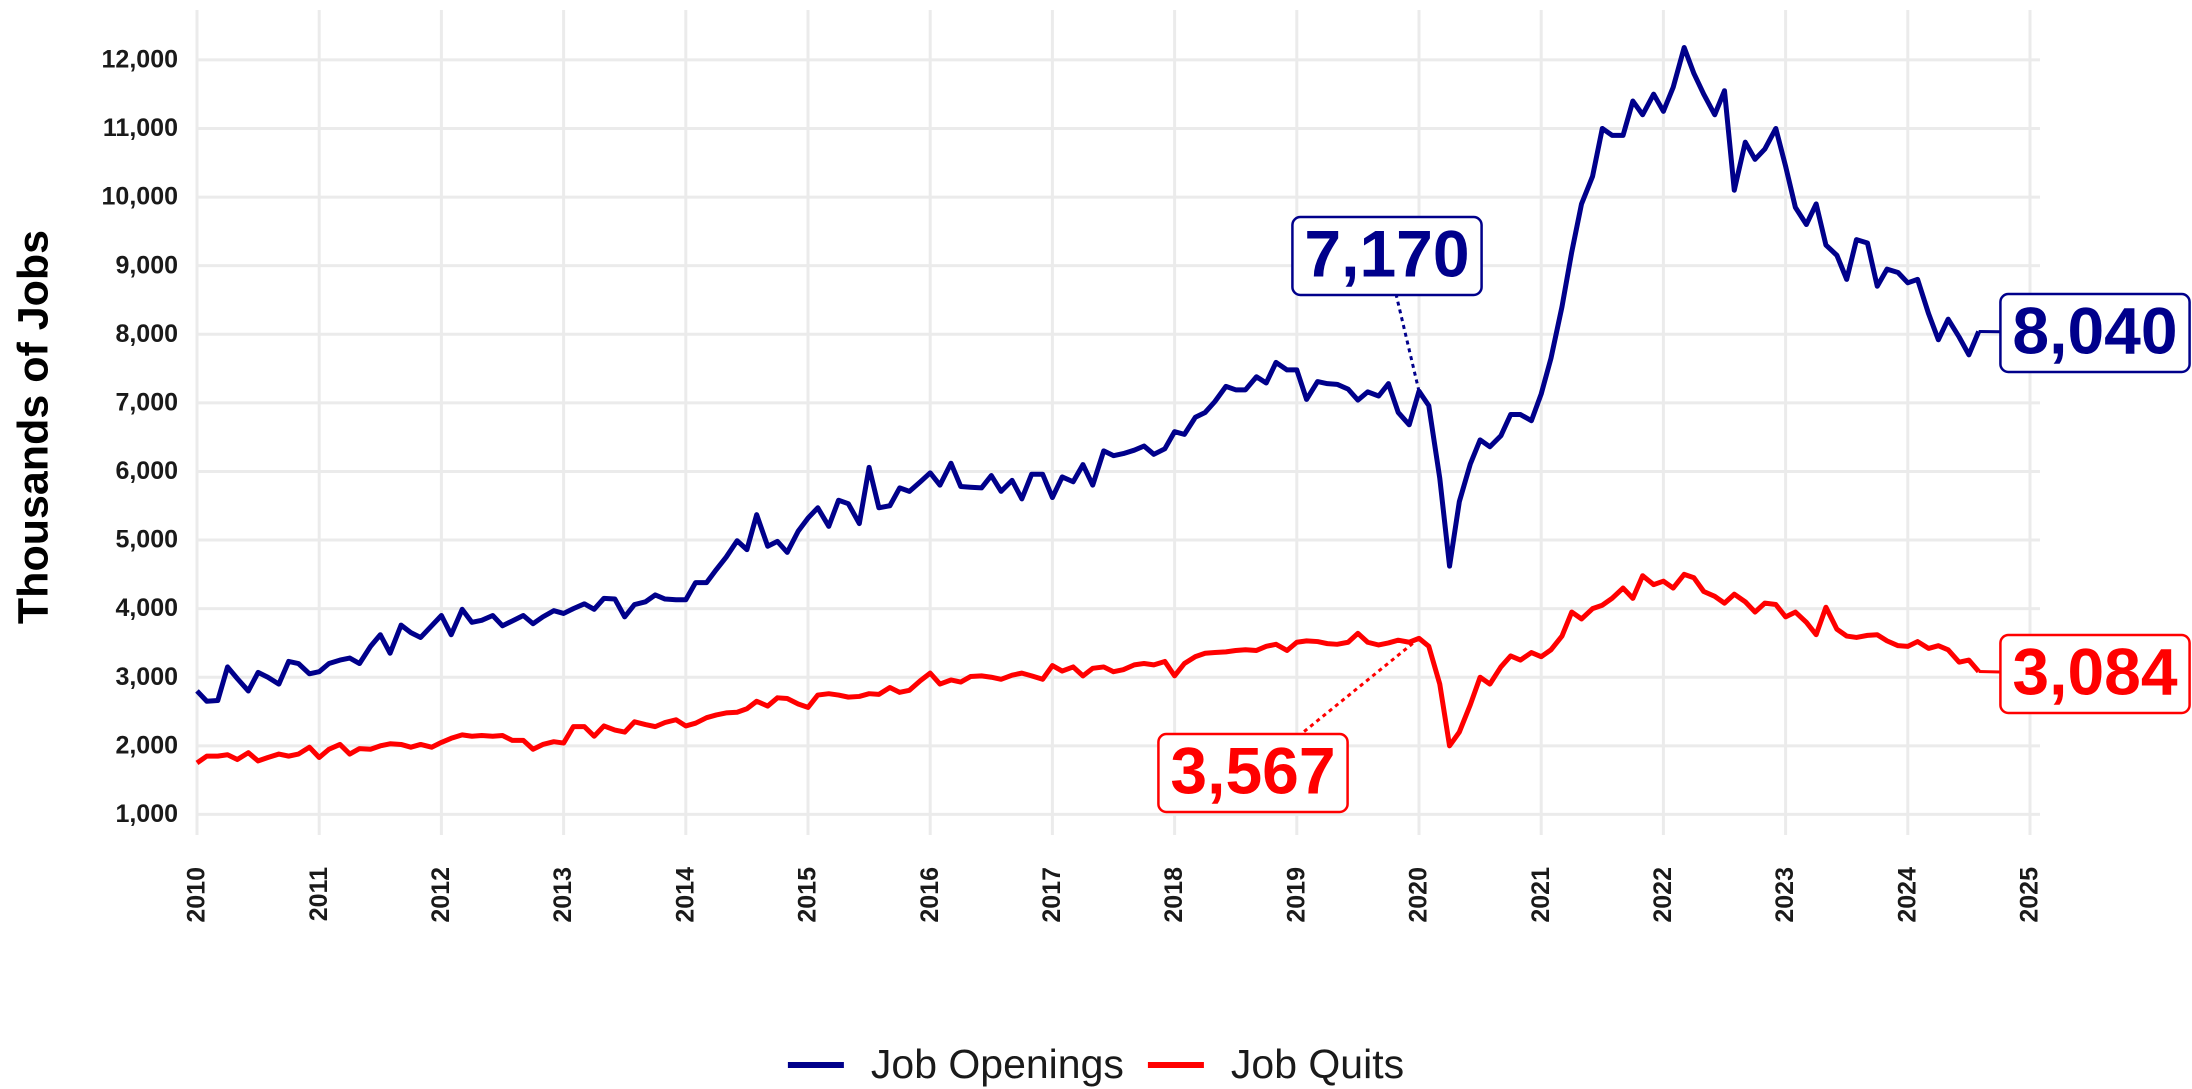  Describe the element at coordinates (1663, 895) in the screenshot. I see `x-tick-label: 2022` at that location.